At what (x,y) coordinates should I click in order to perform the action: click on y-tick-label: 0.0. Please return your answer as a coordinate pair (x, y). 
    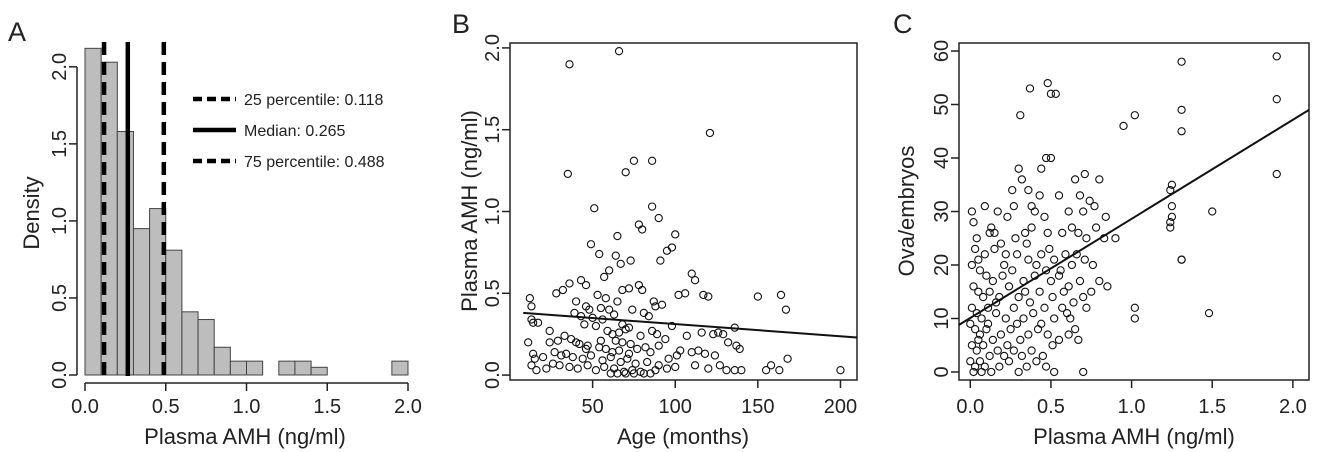
    Looking at the image, I should click on (493, 375).